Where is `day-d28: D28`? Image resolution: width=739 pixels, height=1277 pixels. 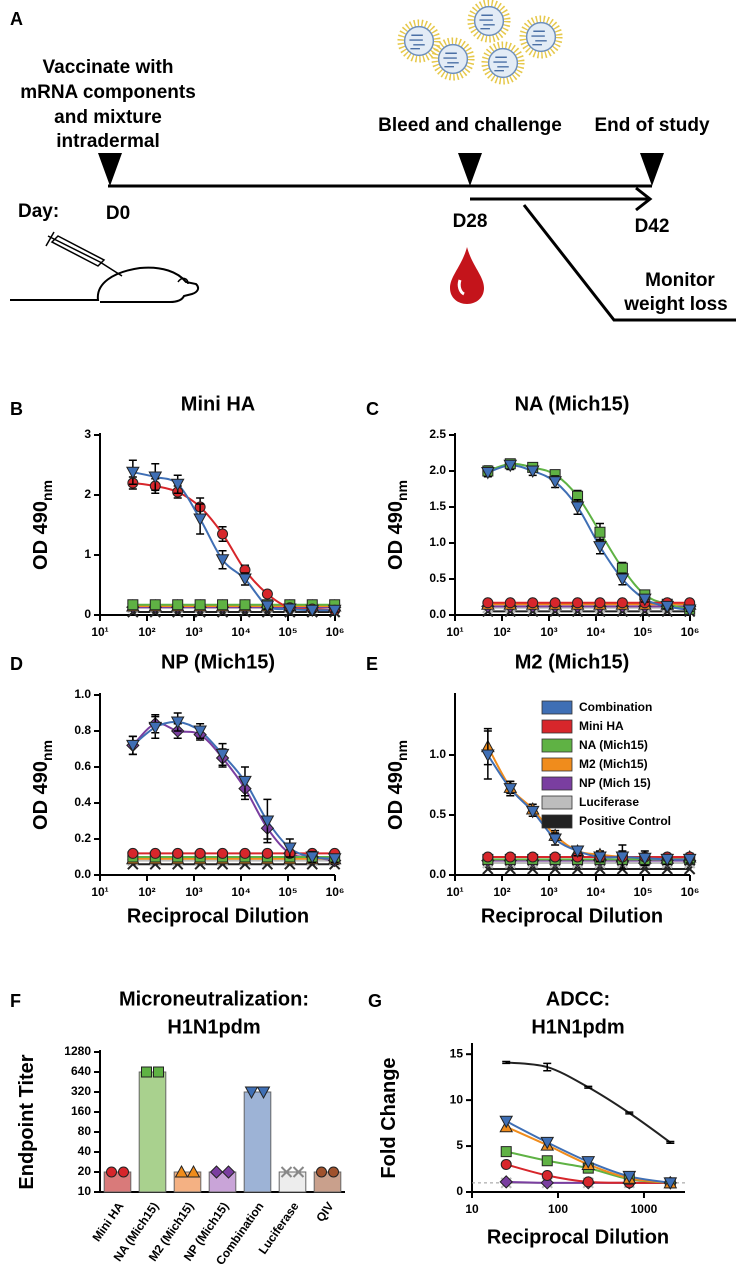 day-d28: D28 is located at coordinates (470, 221).